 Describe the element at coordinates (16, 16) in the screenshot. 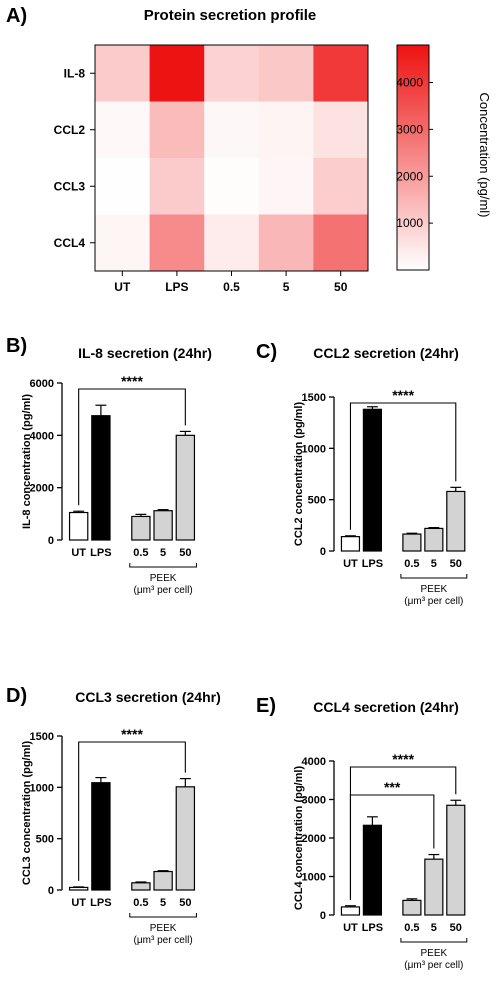

I see `panel-label: A)` at that location.